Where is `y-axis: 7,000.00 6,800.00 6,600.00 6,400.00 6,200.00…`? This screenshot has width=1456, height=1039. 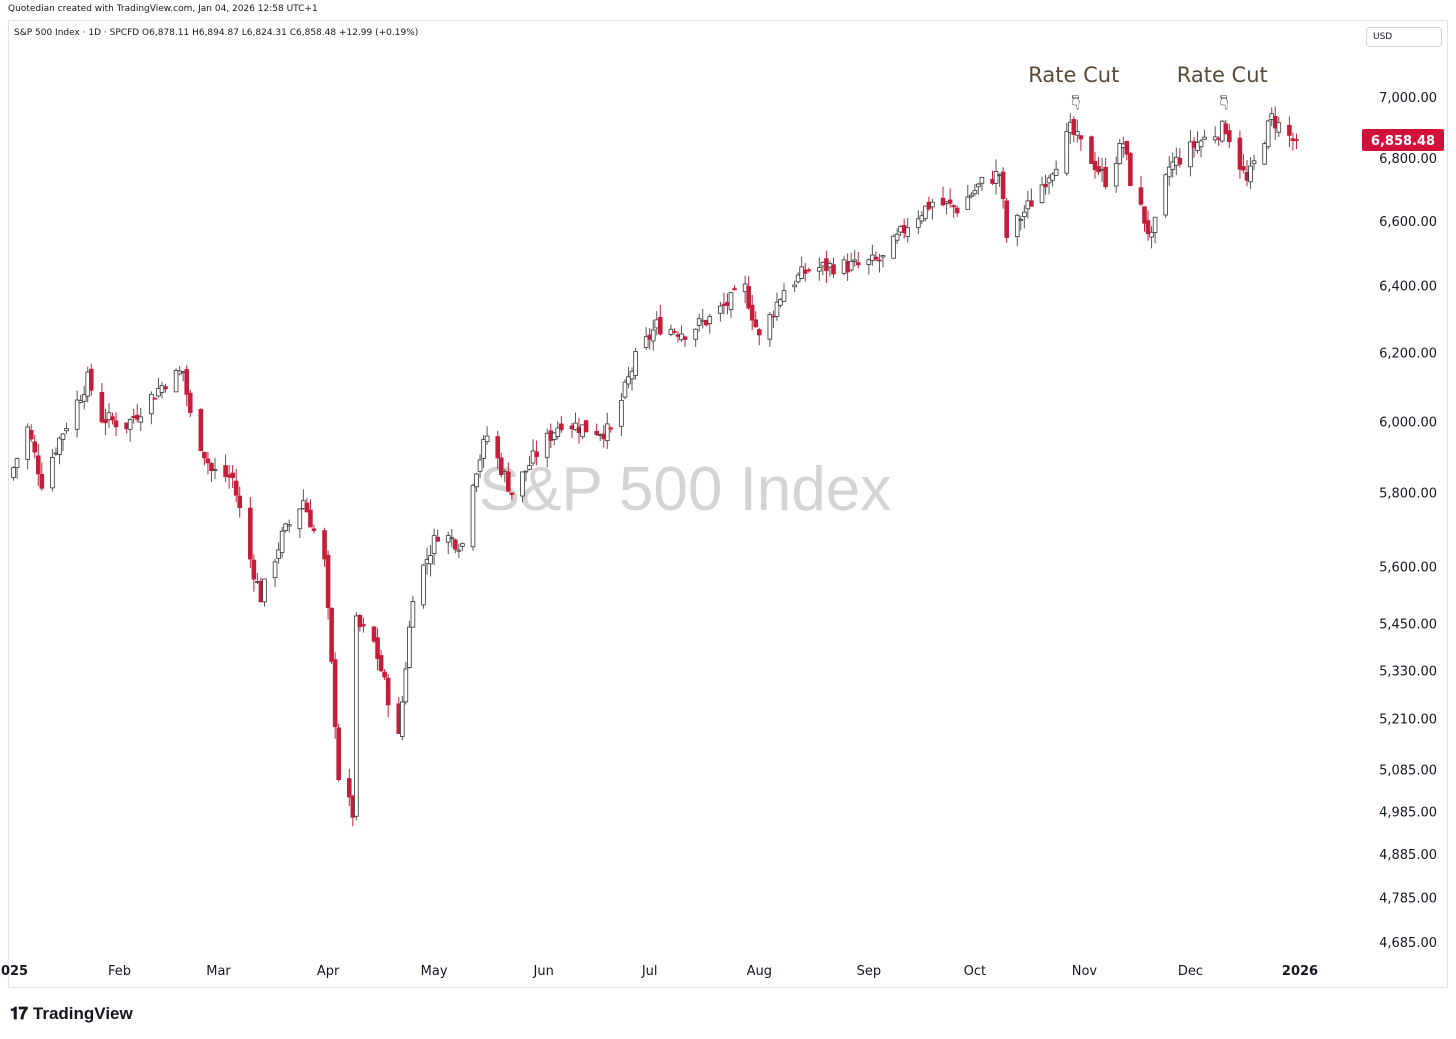
y-axis: 7,000.00 6,800.00 6,600.00 6,400.00 6,200.00… is located at coordinates (1408, 521).